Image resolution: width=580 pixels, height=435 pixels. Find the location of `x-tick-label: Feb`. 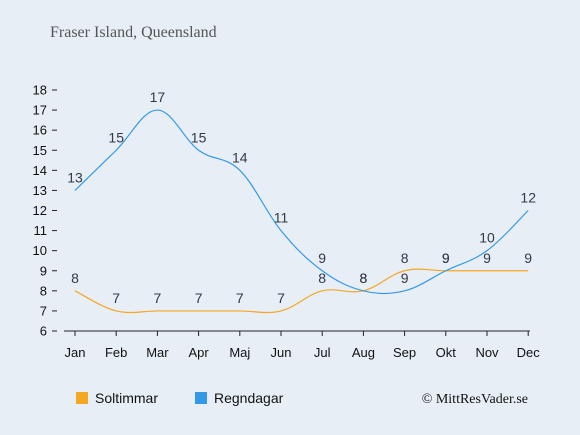

x-tick-label: Feb is located at coordinates (116, 352).